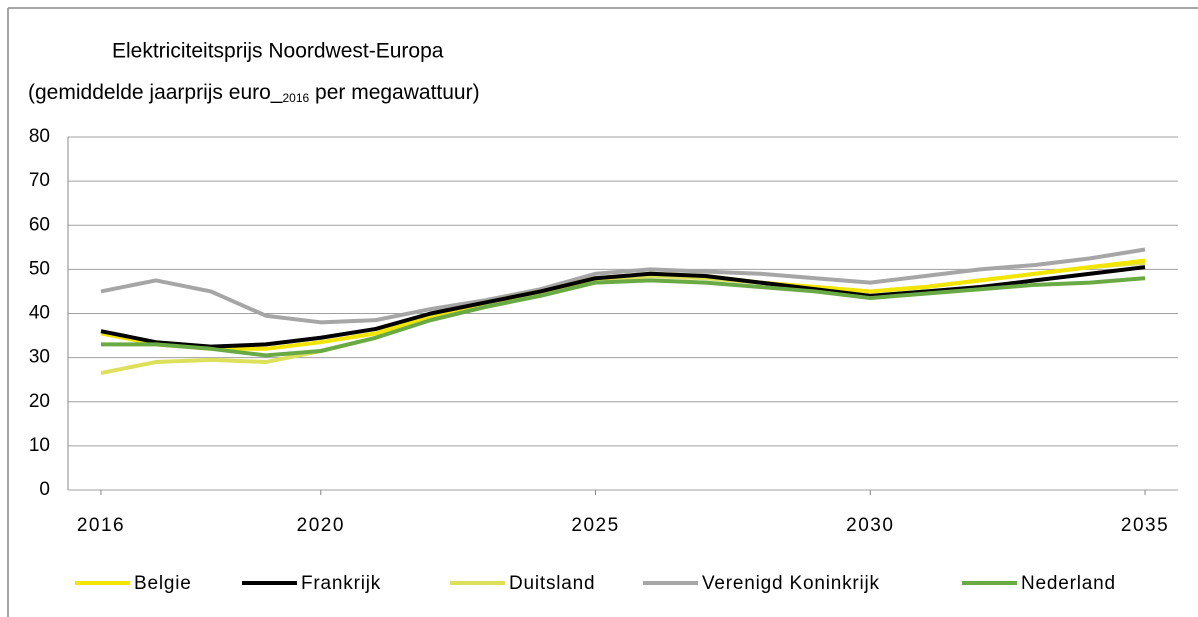 Image resolution: width=1198 pixels, height=617 pixels. Describe the element at coordinates (39, 224) in the screenshot. I see `y-tick-label: 60` at that location.